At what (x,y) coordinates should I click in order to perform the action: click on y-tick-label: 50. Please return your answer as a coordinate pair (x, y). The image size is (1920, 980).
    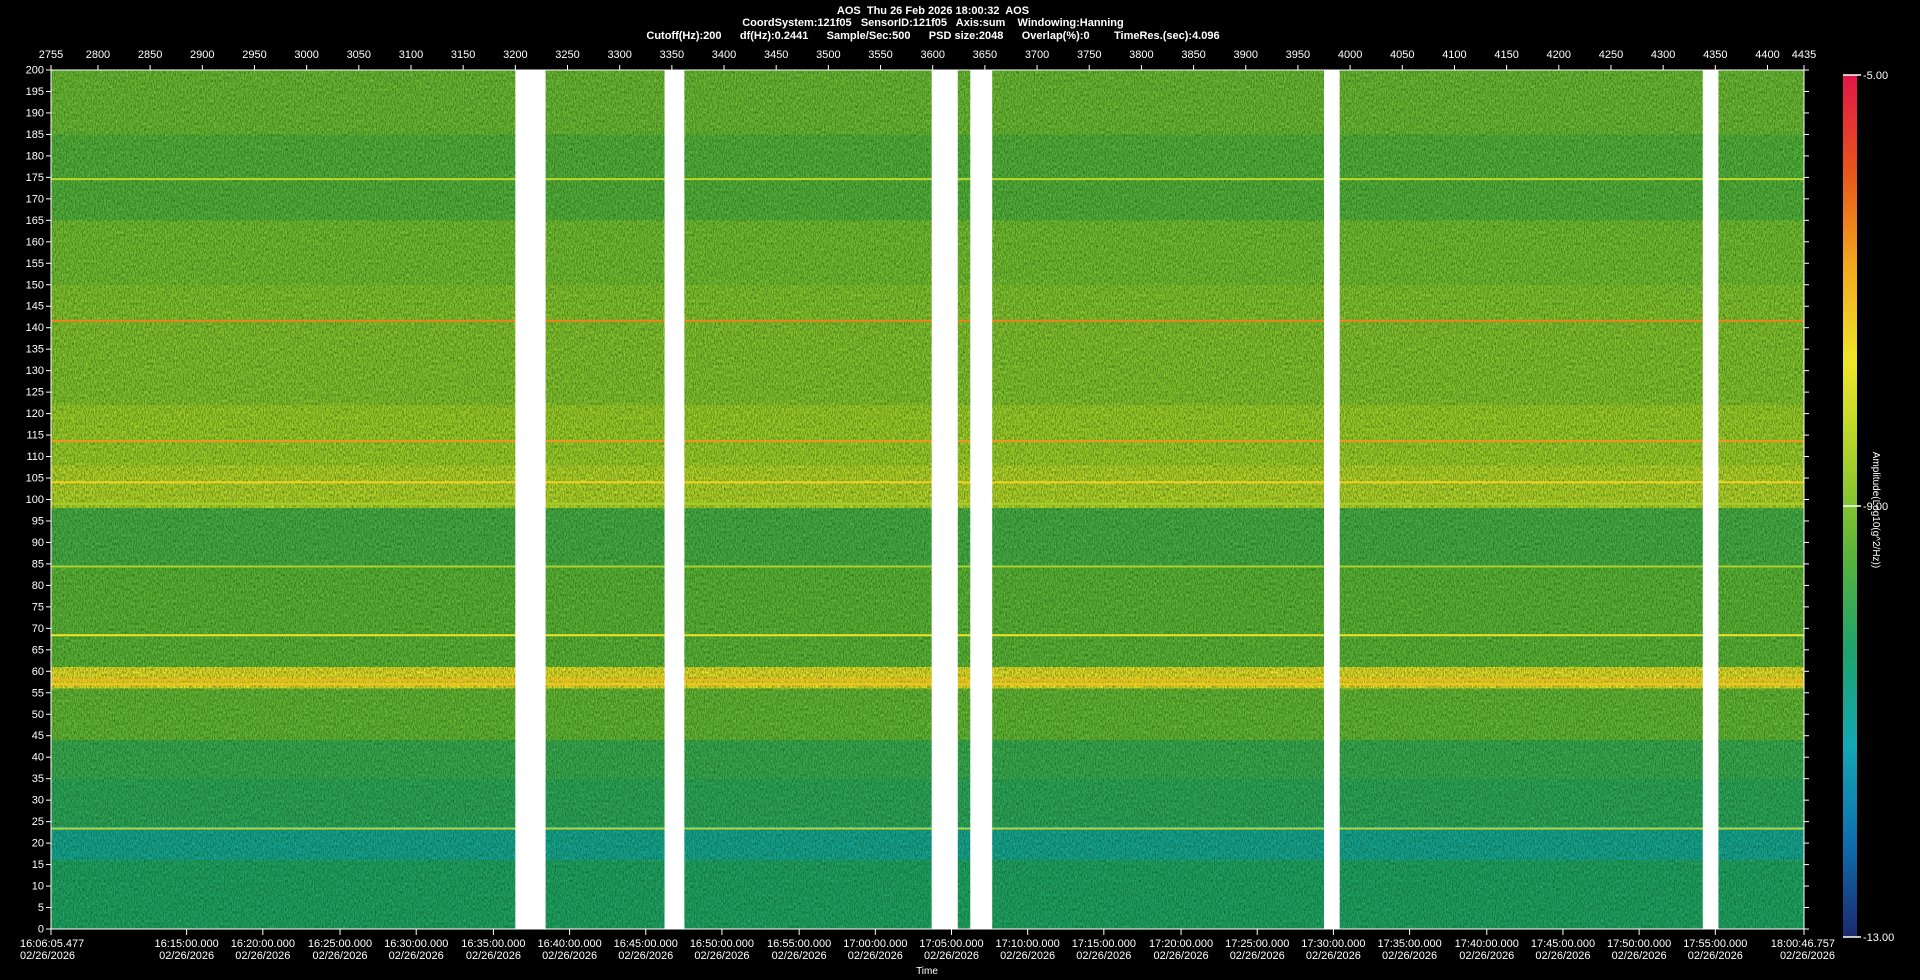
    Looking at the image, I should click on (38, 715).